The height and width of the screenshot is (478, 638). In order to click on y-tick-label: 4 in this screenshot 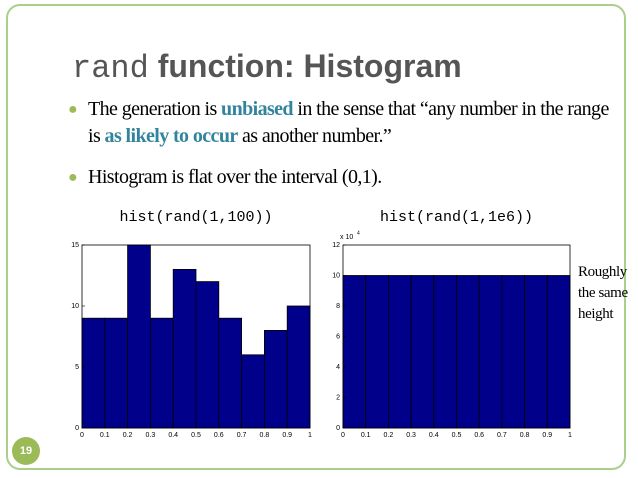, I will do `click(338, 367)`.